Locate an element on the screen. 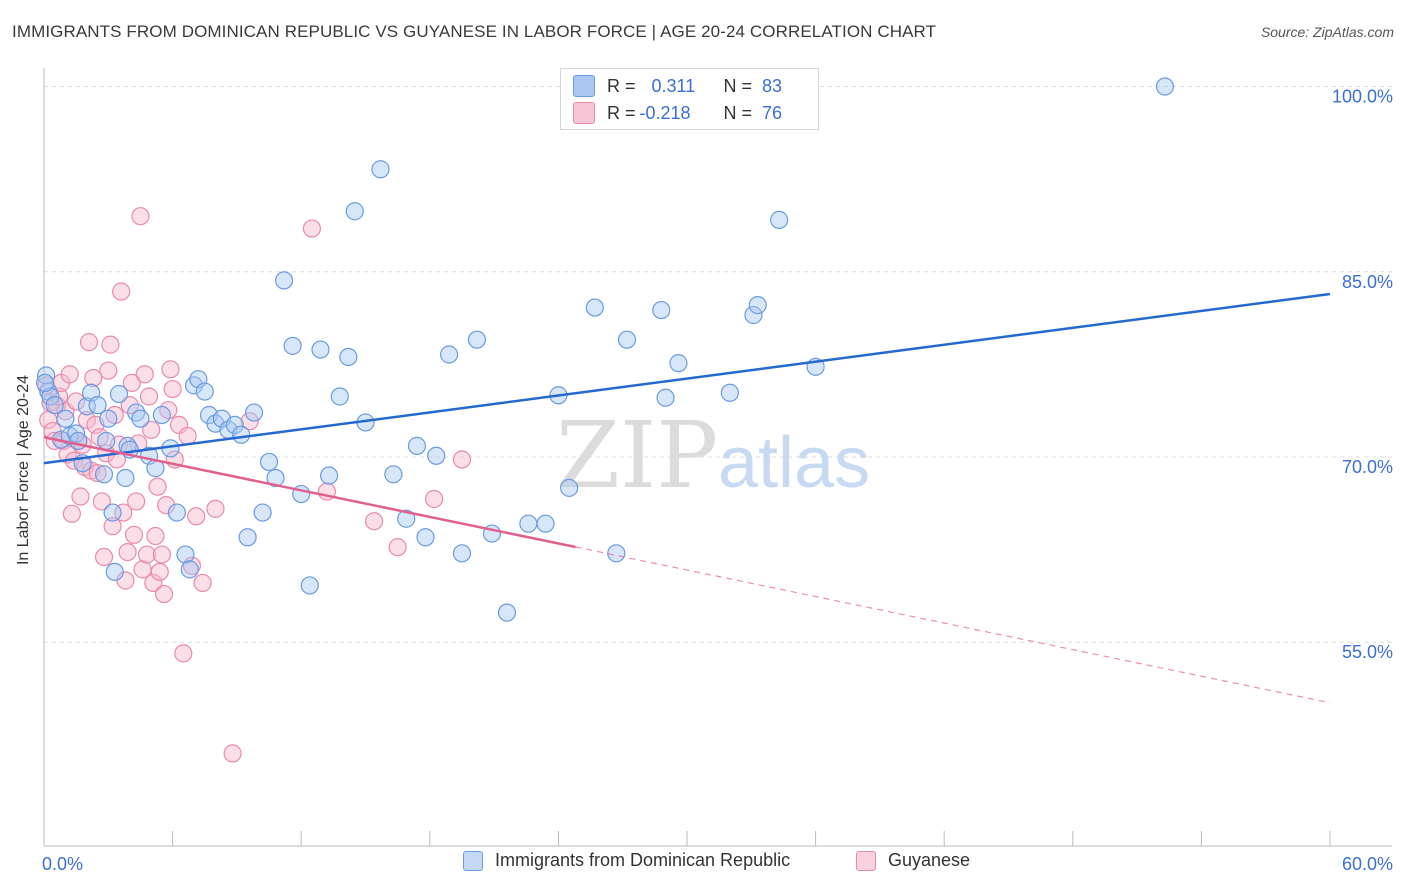  watermark-zip: ZIP is located at coordinates (637, 455).